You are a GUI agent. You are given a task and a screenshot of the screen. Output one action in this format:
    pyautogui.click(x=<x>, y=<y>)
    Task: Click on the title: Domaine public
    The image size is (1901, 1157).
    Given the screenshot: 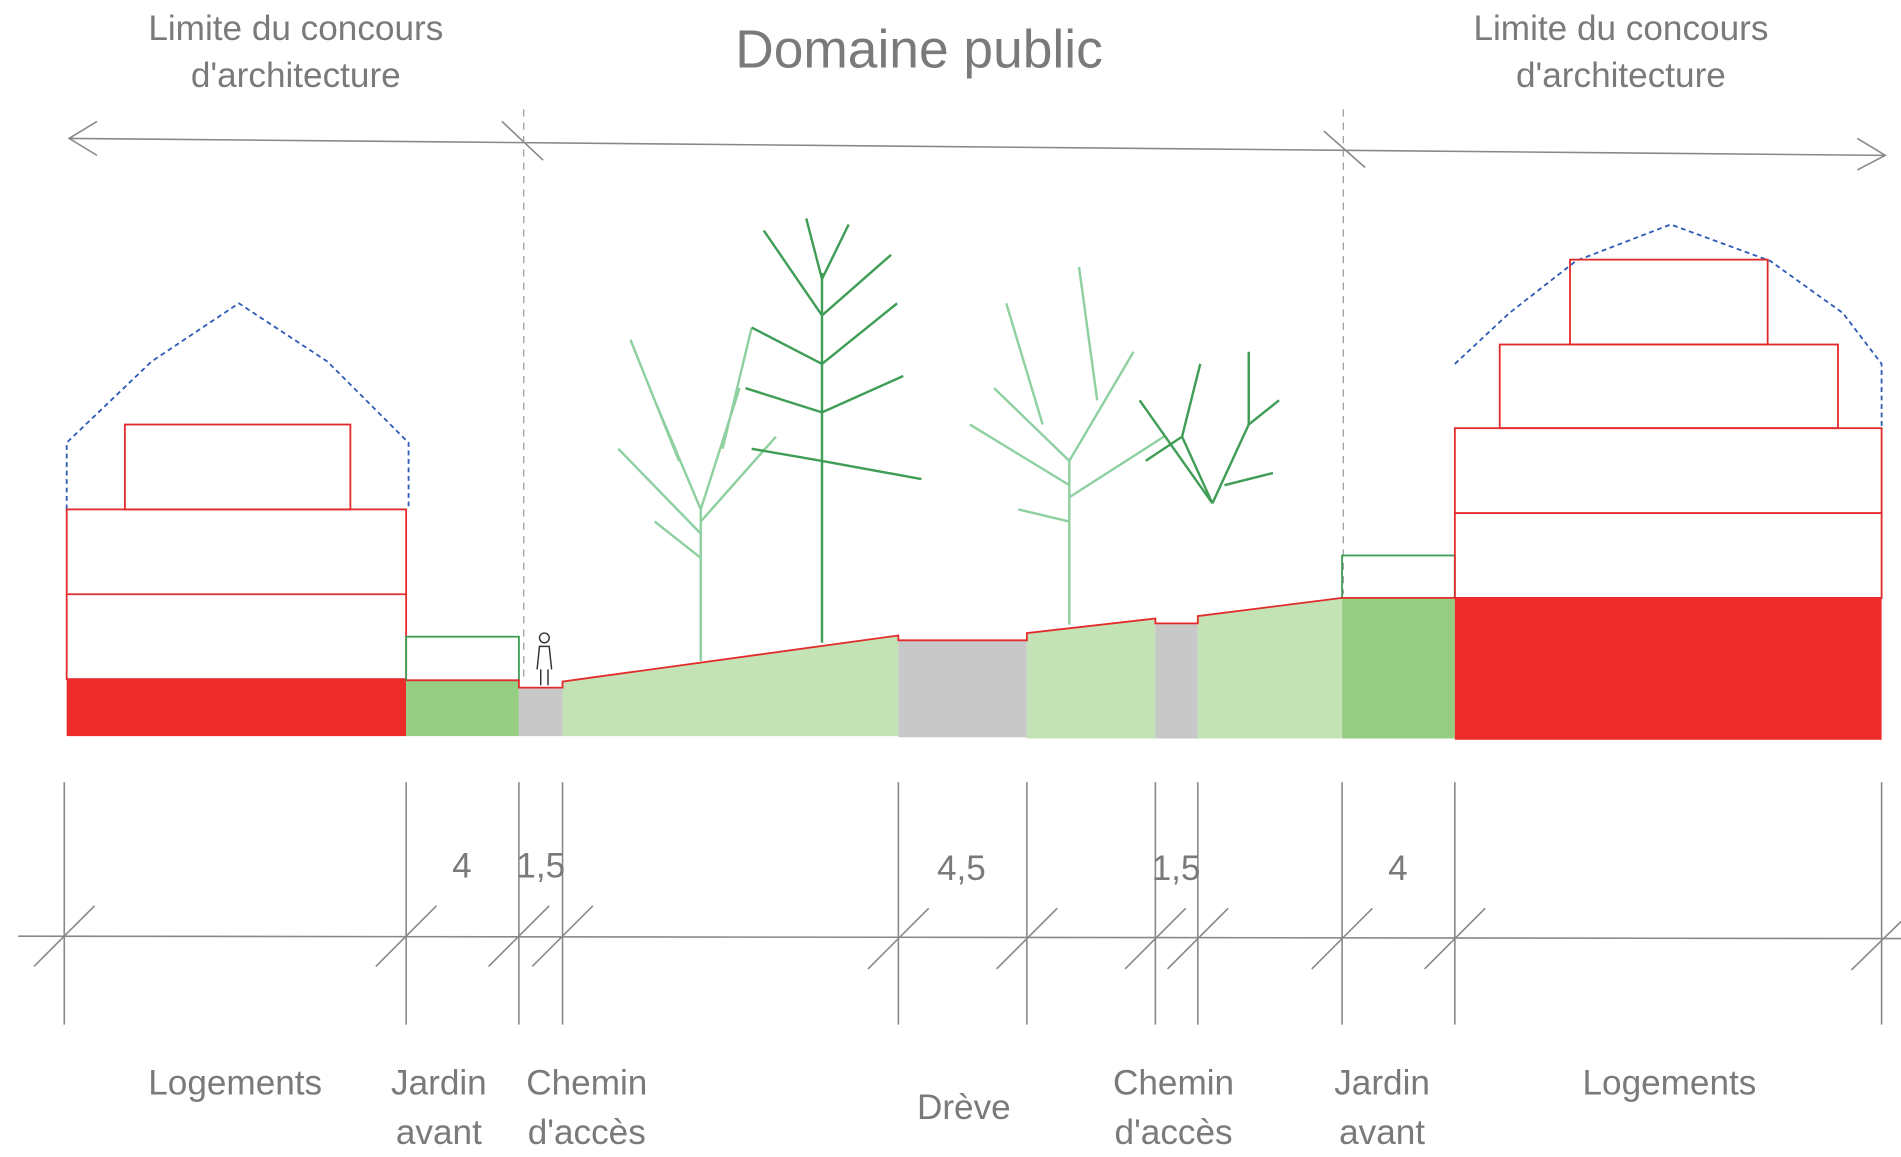 What is the action you would take?
    pyautogui.click(x=919, y=50)
    